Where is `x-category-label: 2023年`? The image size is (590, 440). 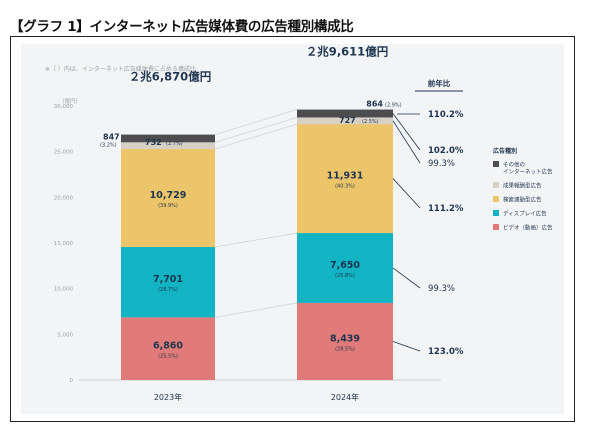 x-category-label: 2023年 is located at coordinates (168, 397).